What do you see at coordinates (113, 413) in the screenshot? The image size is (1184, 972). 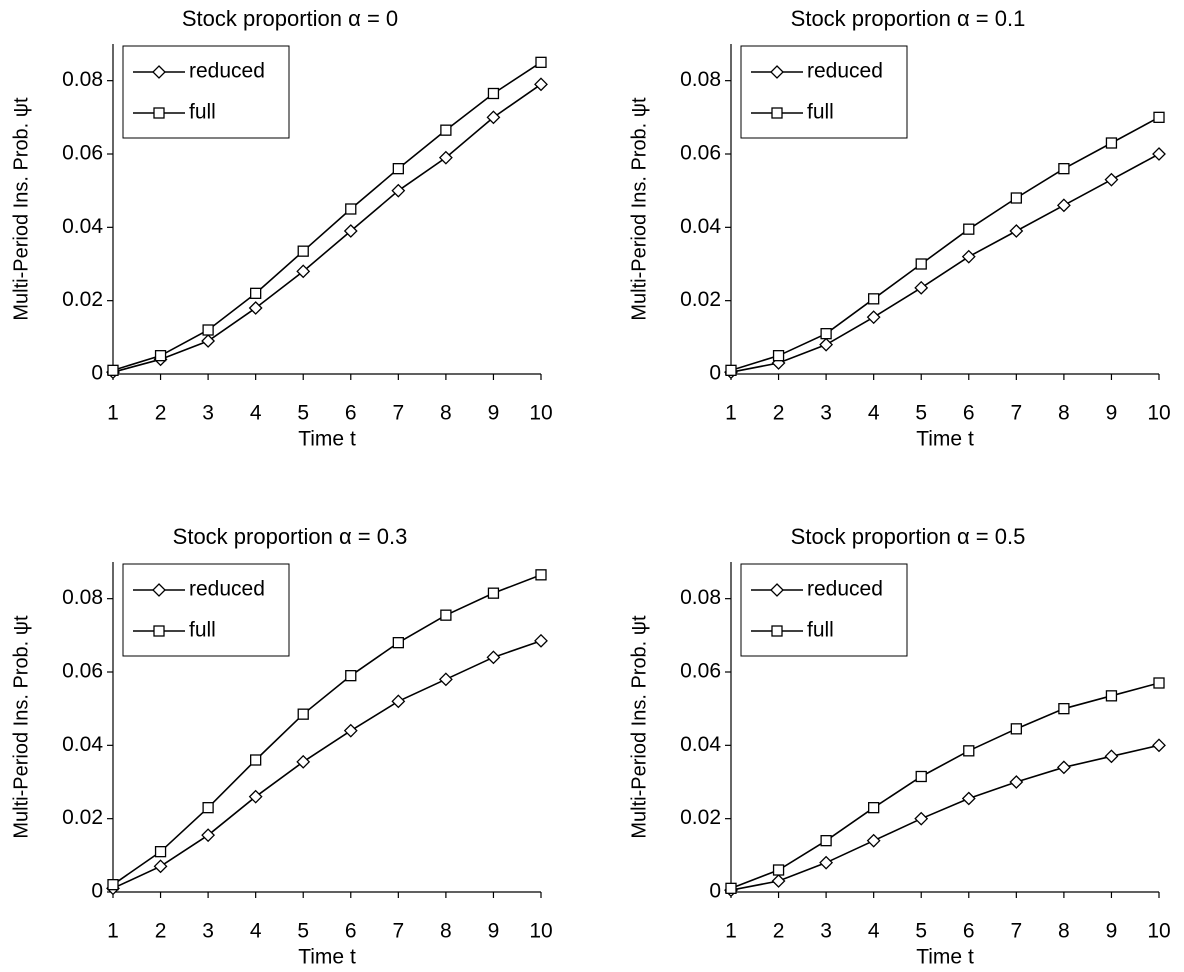 I see `x-tick-label: 1` at bounding box center [113, 413].